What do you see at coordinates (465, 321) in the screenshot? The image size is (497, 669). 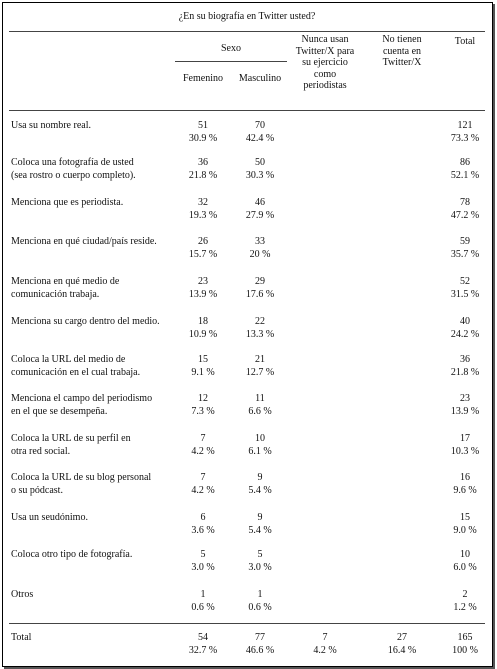 I see `total-value: 40` at bounding box center [465, 321].